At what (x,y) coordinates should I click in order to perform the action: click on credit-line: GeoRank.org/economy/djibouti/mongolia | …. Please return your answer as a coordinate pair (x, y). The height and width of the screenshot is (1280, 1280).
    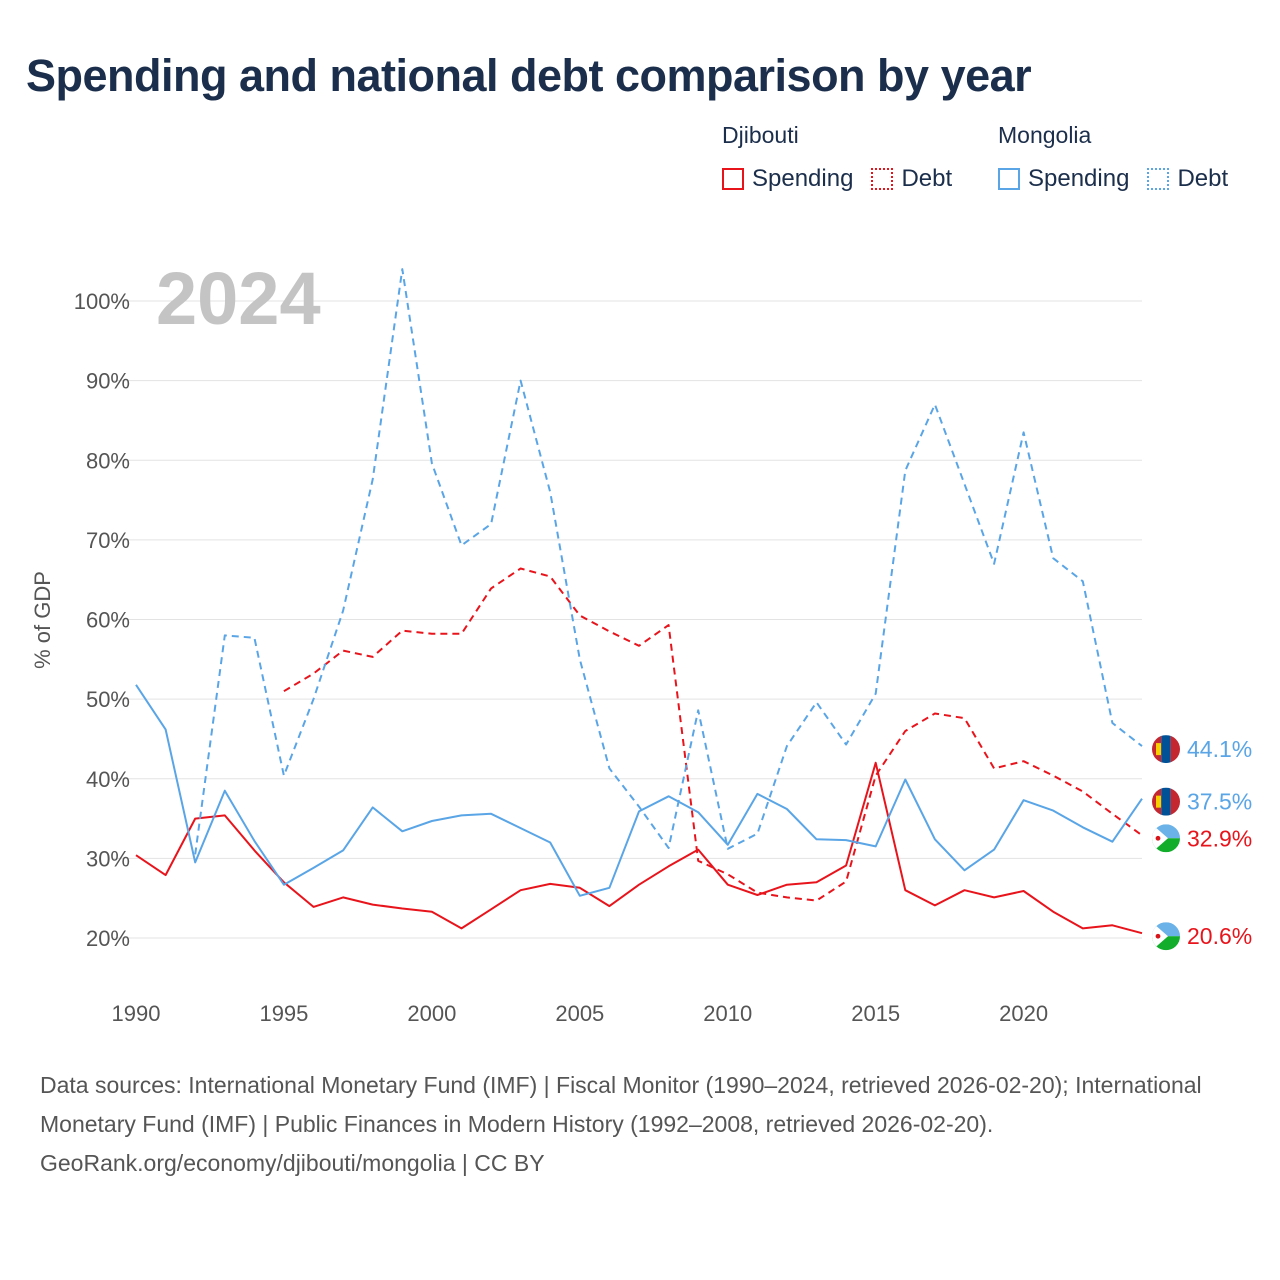
    Looking at the image, I should click on (292, 1163).